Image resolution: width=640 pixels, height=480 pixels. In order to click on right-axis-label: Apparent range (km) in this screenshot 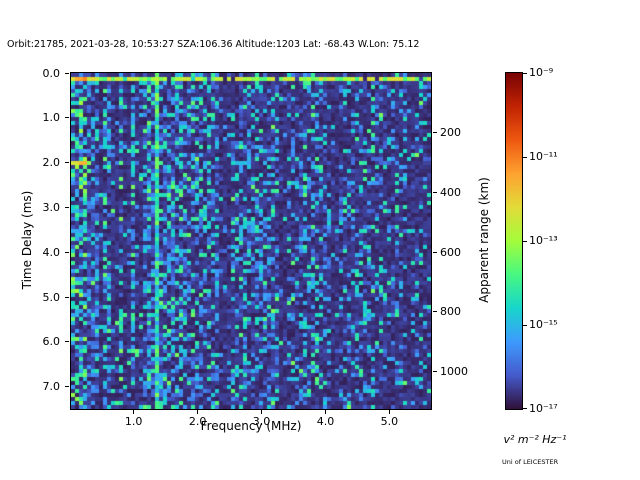, I will do `click(484, 240)`.